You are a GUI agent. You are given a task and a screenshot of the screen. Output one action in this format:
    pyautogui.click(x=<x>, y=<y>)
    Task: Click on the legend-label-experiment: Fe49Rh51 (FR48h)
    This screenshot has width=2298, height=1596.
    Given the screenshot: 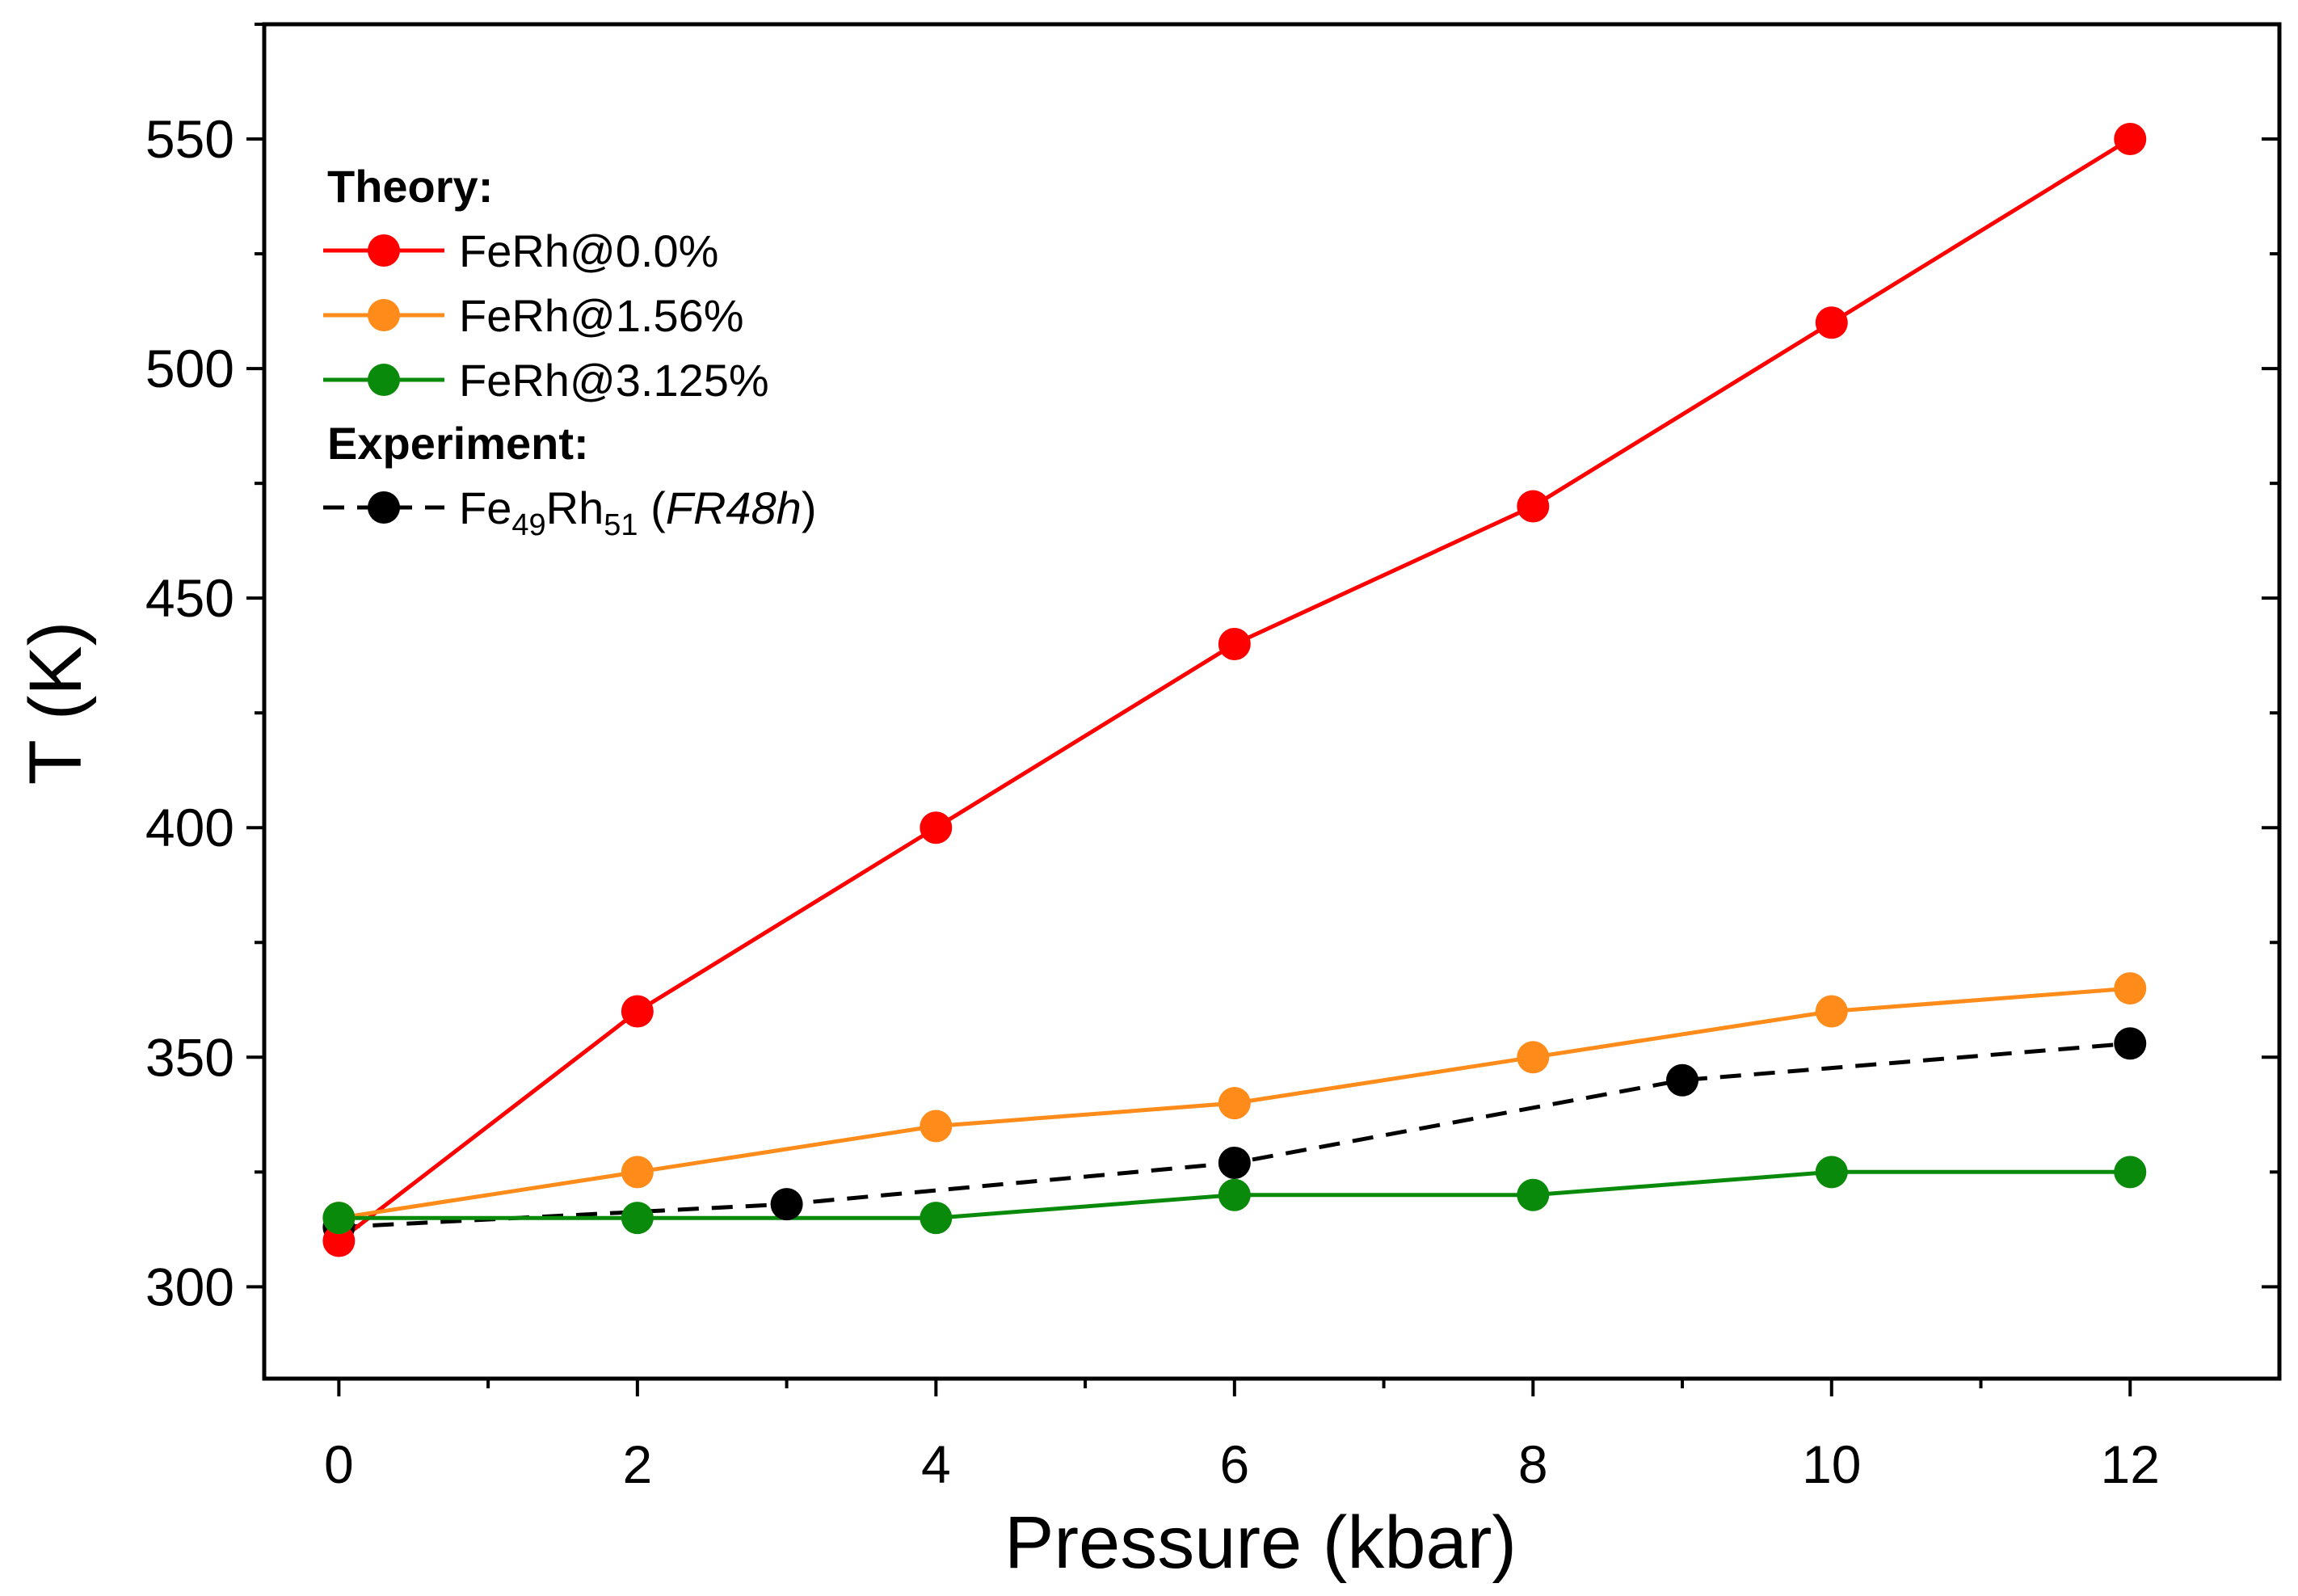 What is the action you would take?
    pyautogui.click(x=637, y=512)
    